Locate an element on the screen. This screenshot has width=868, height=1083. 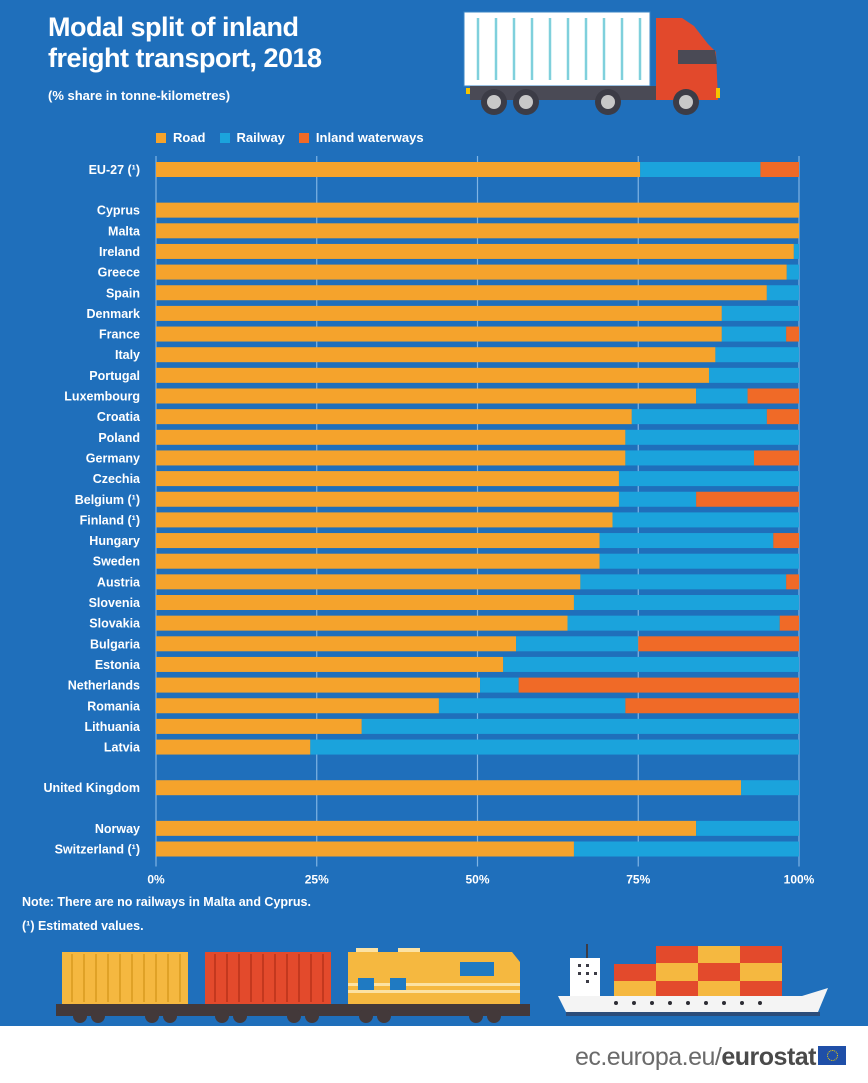
title-line-1: Modal split of inland is located at coordinates (173, 27).